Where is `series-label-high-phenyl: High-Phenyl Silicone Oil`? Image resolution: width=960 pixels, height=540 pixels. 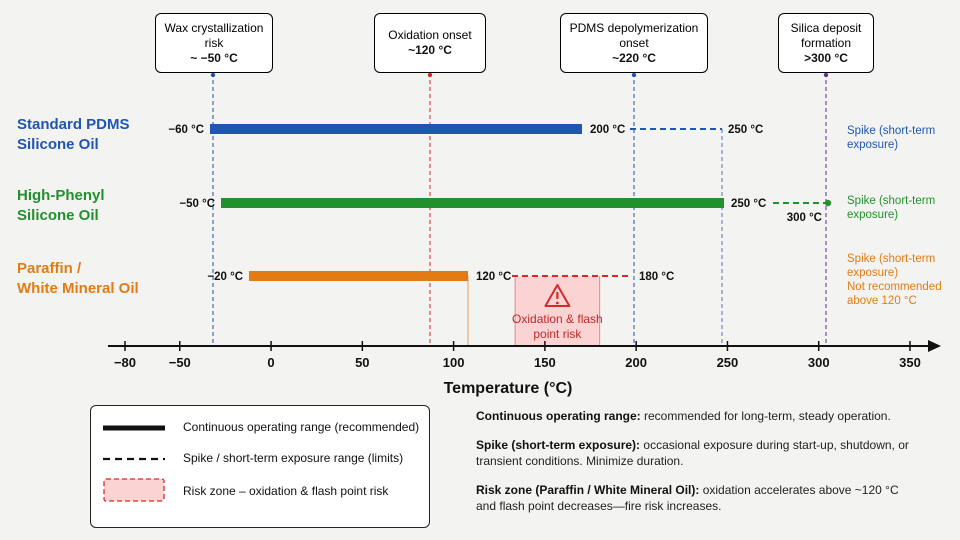 series-label-high-phenyl: High-Phenyl Silicone Oil is located at coordinates (61, 206).